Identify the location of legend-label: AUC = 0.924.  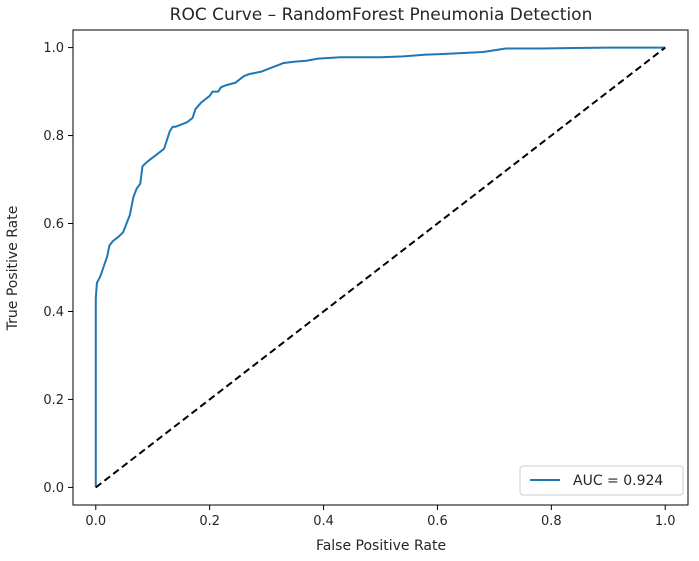
(618, 481).